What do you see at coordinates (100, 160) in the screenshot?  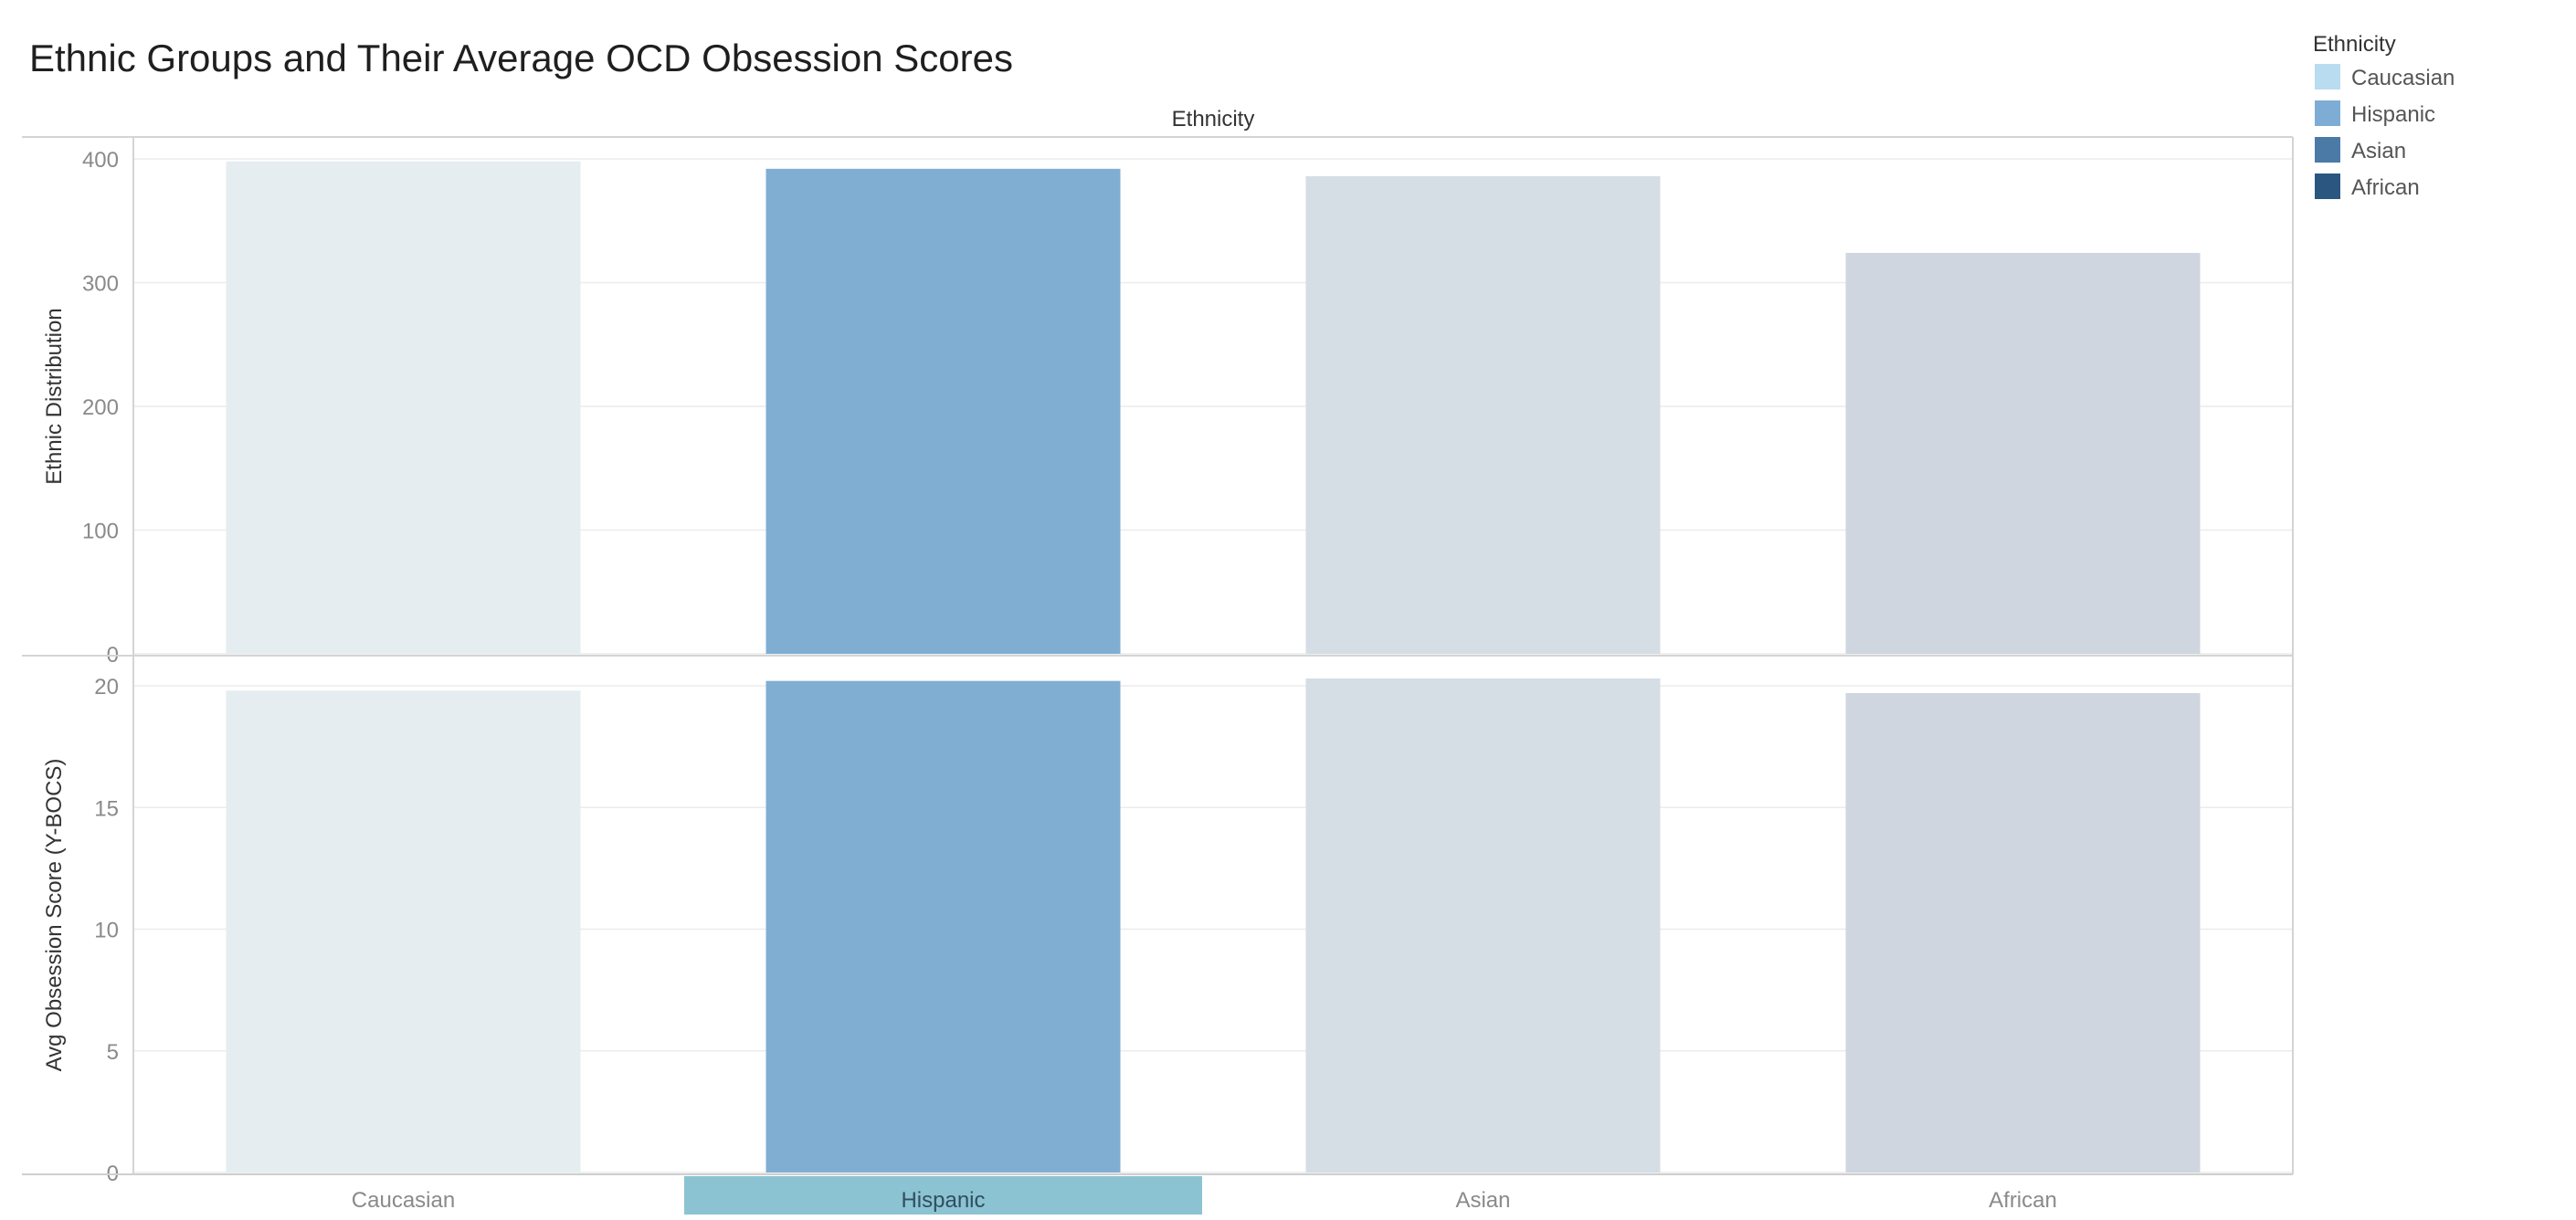 I see `y-tick-label: 400` at bounding box center [100, 160].